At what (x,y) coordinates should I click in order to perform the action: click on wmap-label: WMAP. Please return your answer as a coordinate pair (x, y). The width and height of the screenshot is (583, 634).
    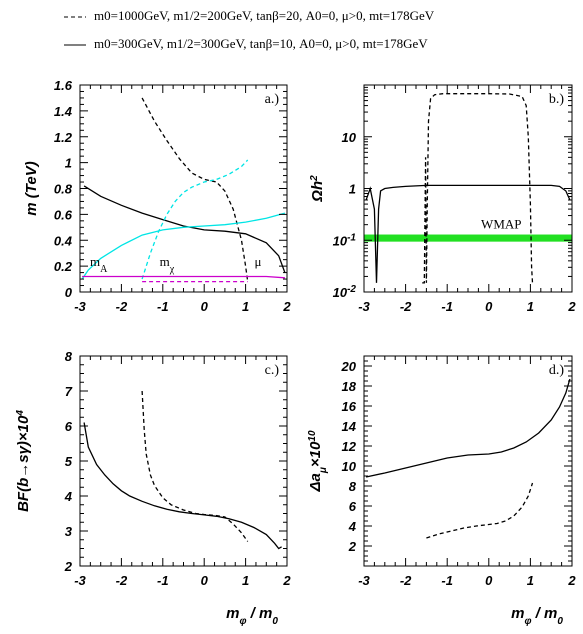
    Looking at the image, I should click on (501, 224).